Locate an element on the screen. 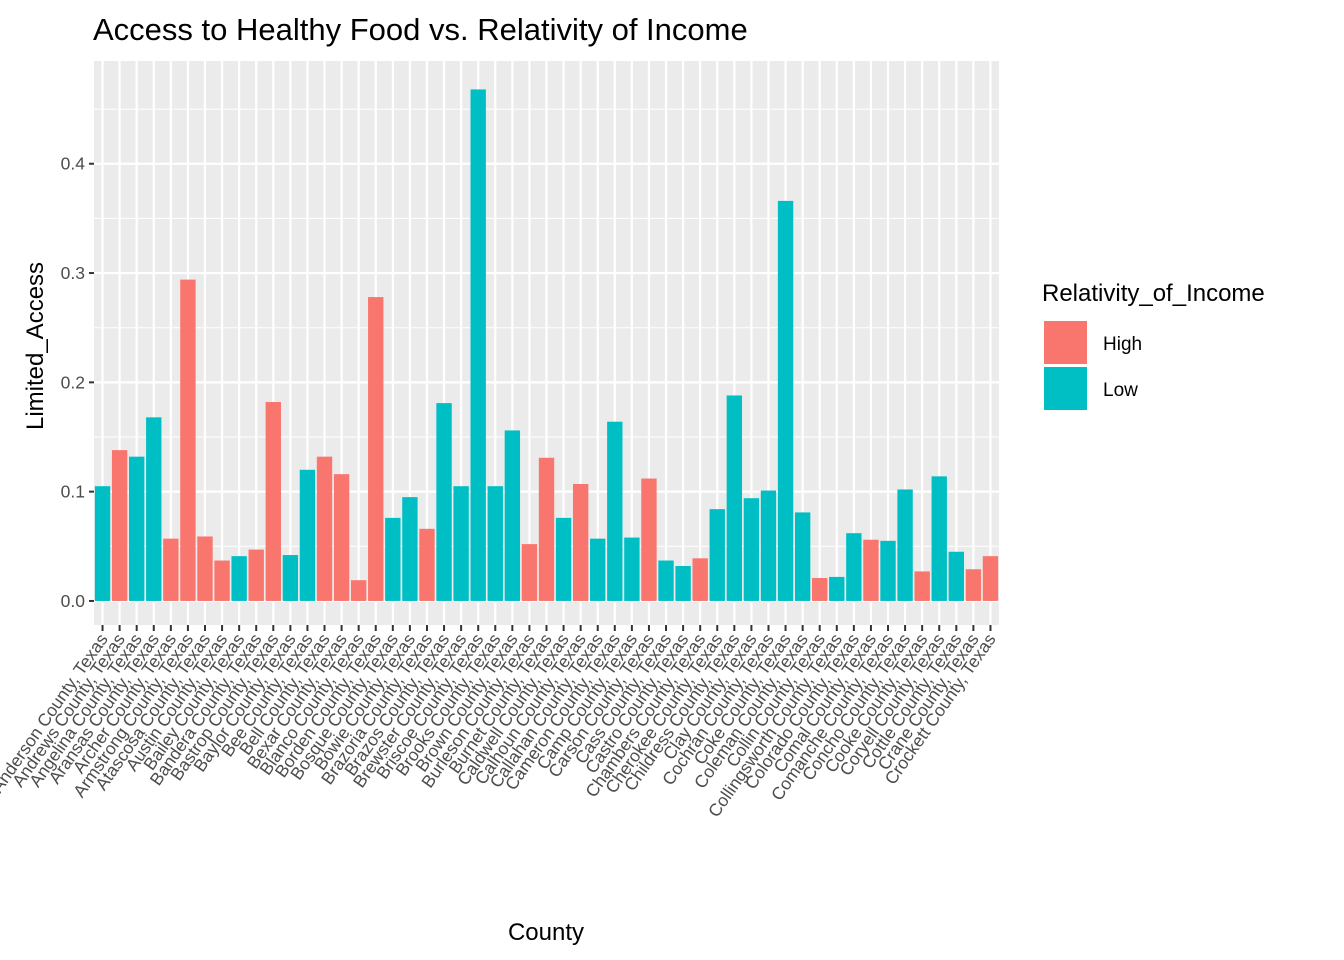 The image size is (1344, 960). legend-label: High is located at coordinates (1122, 344).